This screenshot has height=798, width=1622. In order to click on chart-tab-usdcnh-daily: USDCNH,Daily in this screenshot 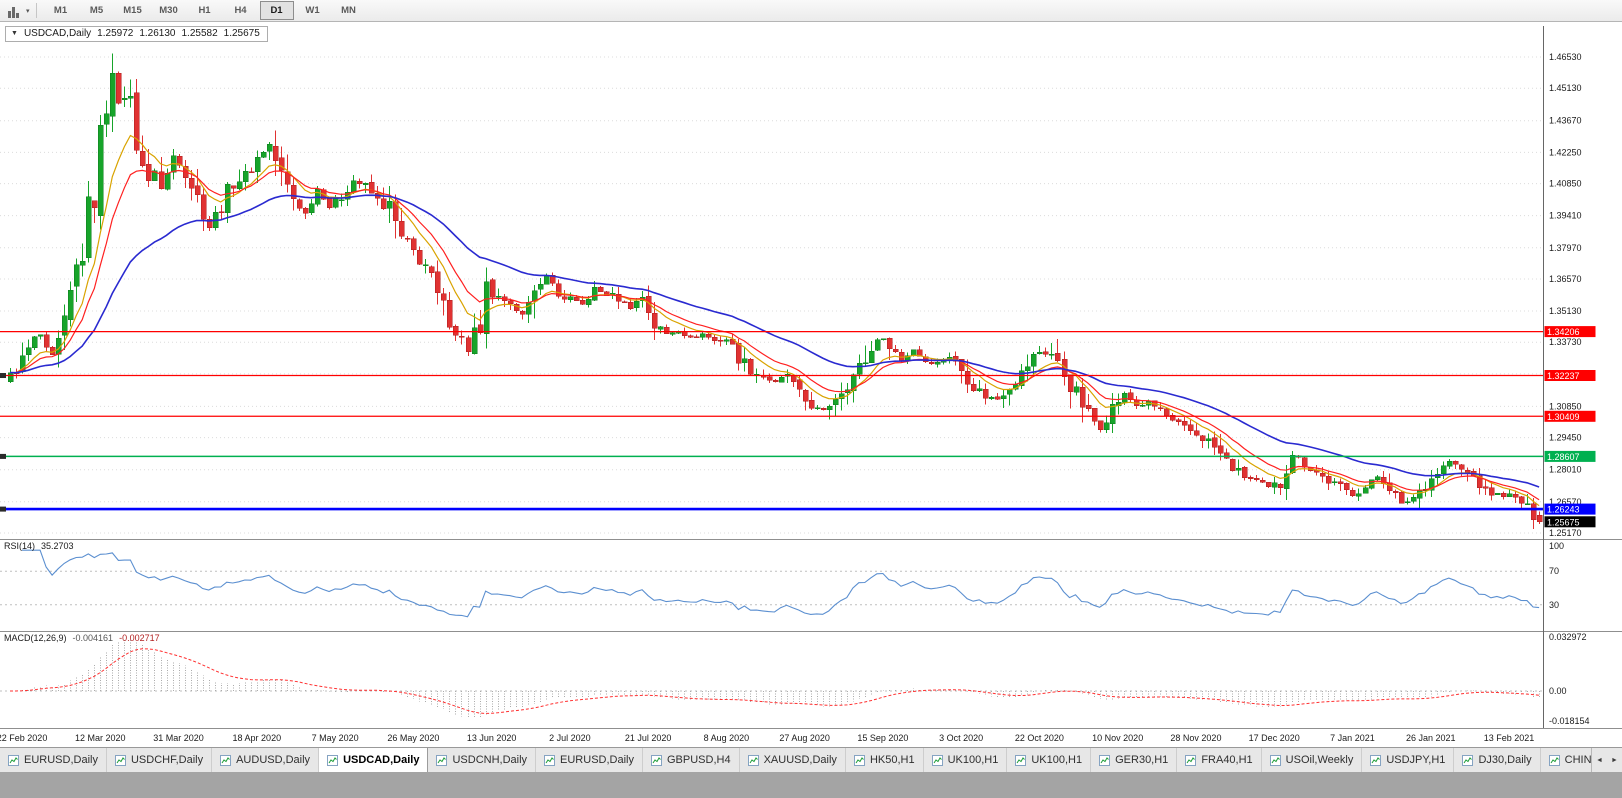, I will do `click(482, 760)`.